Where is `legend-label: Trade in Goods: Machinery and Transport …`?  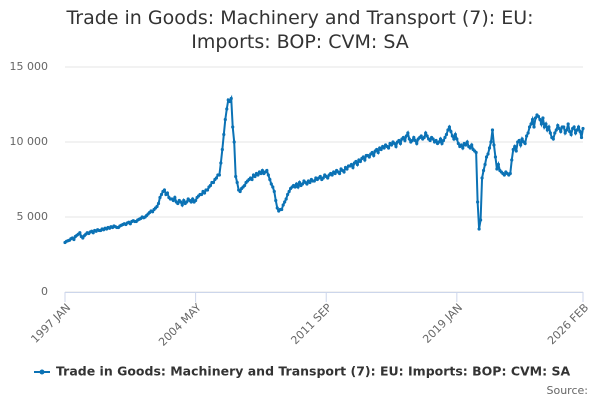
legend-label: Trade in Goods: Machinery and Transport … is located at coordinates (313, 371).